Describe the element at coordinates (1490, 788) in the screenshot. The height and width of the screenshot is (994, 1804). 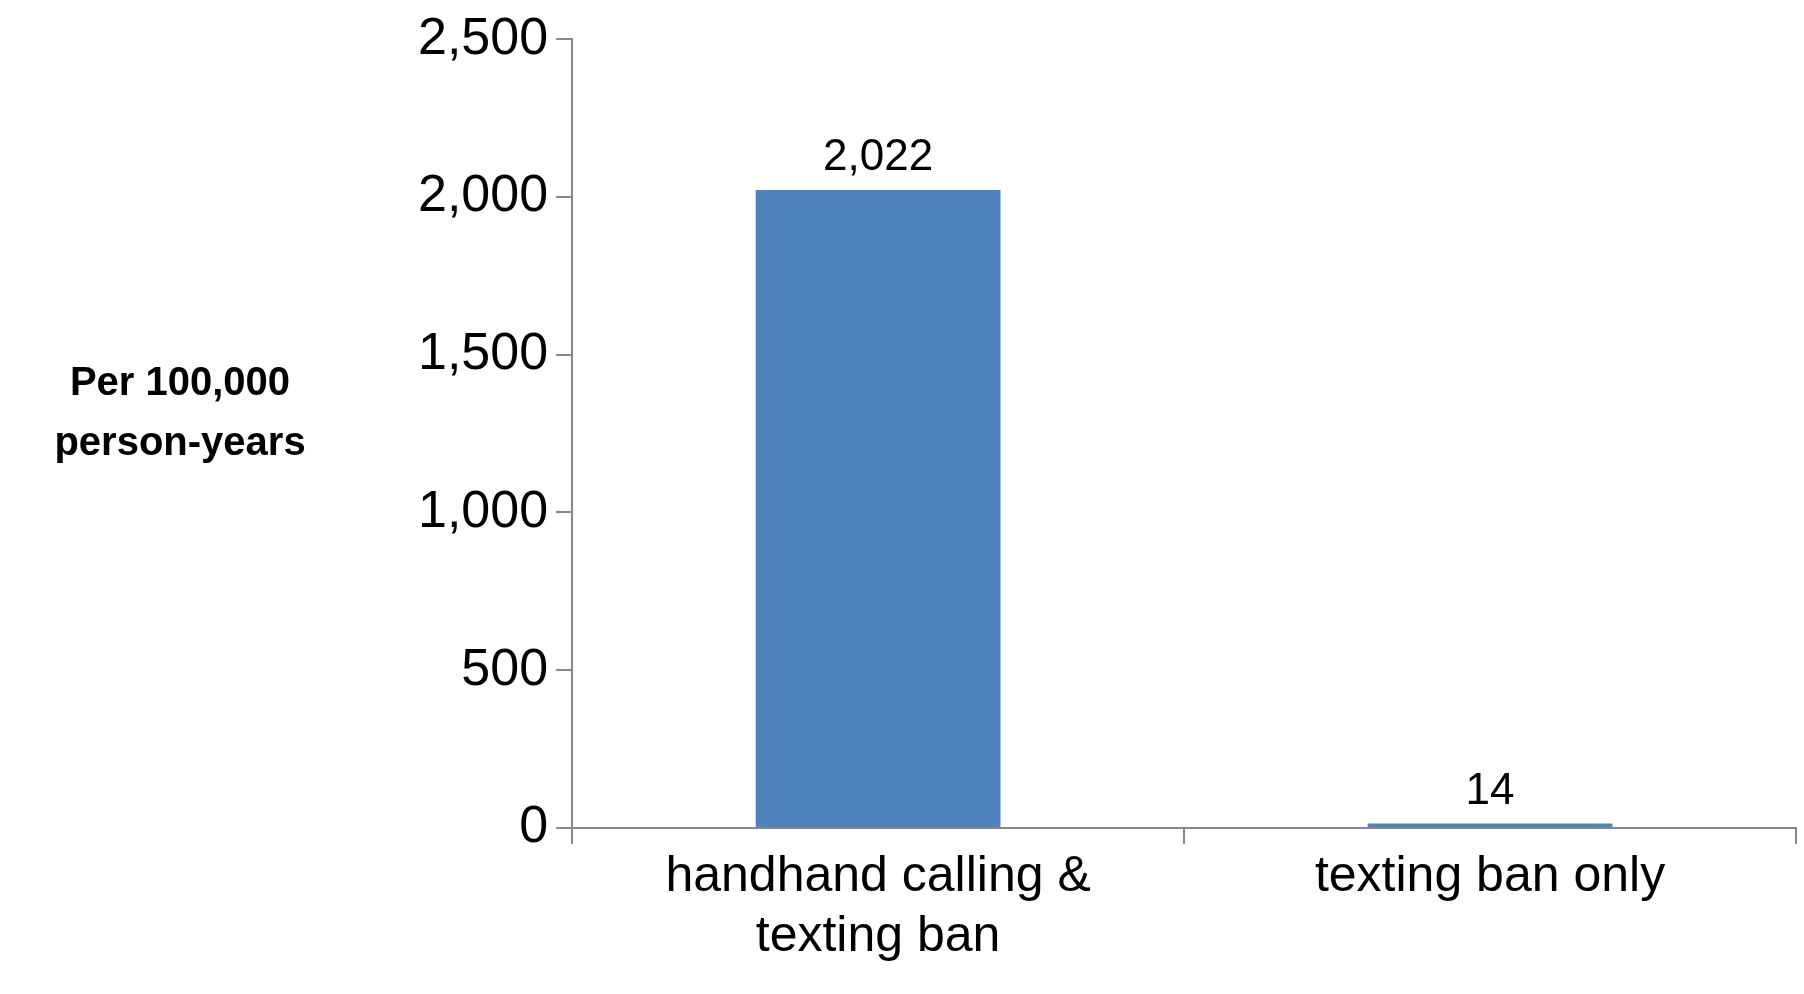
I see `data-label: 14` at that location.